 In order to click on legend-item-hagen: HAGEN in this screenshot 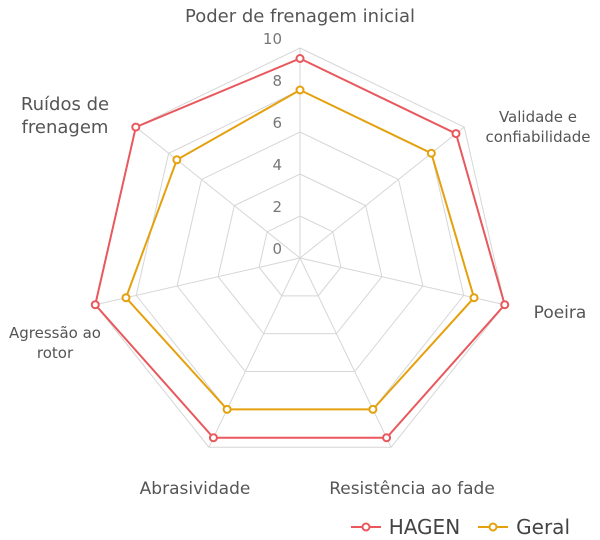, I will do `click(405, 527)`.